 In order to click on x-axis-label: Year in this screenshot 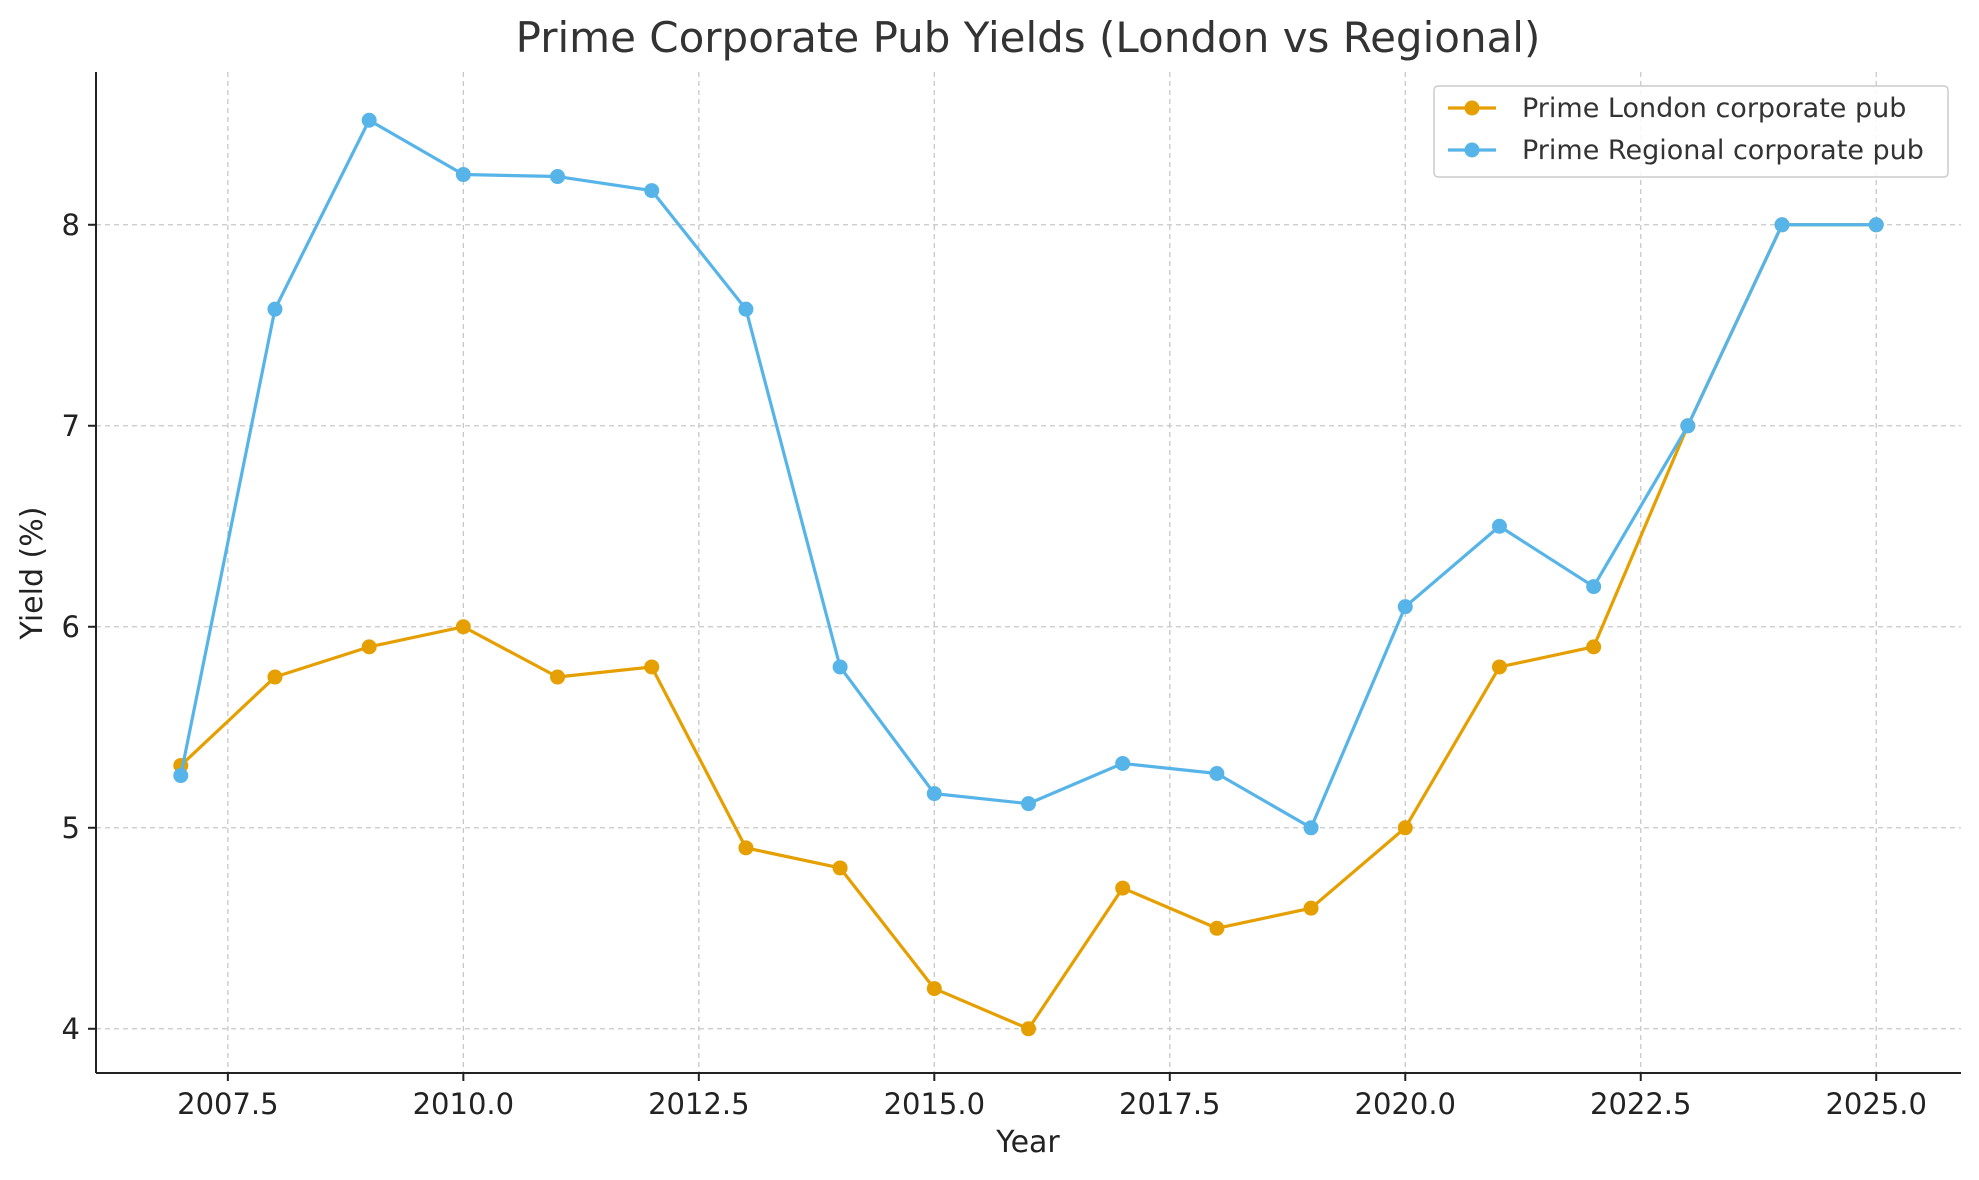, I will do `click(1027, 1142)`.